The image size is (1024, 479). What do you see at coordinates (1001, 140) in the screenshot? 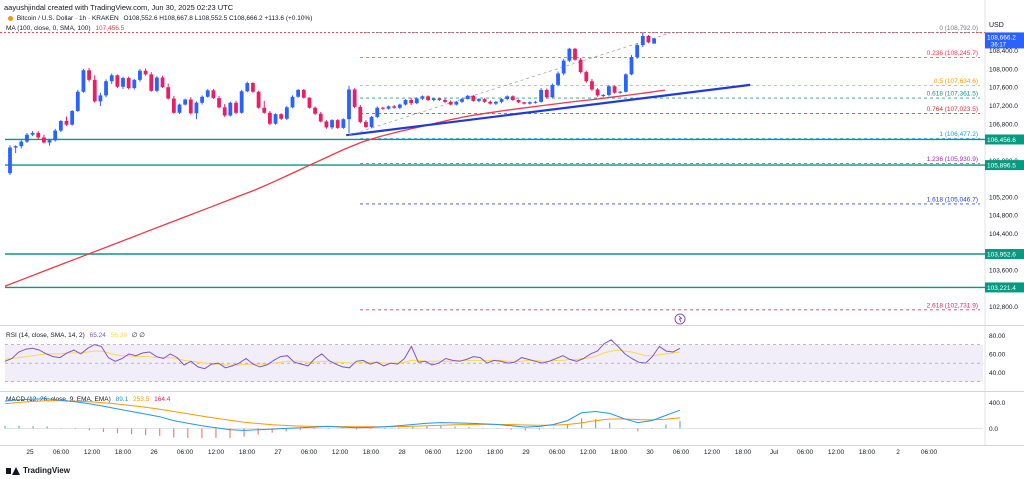
I see `support-price-tag-label: 106,456.6` at bounding box center [1001, 140].